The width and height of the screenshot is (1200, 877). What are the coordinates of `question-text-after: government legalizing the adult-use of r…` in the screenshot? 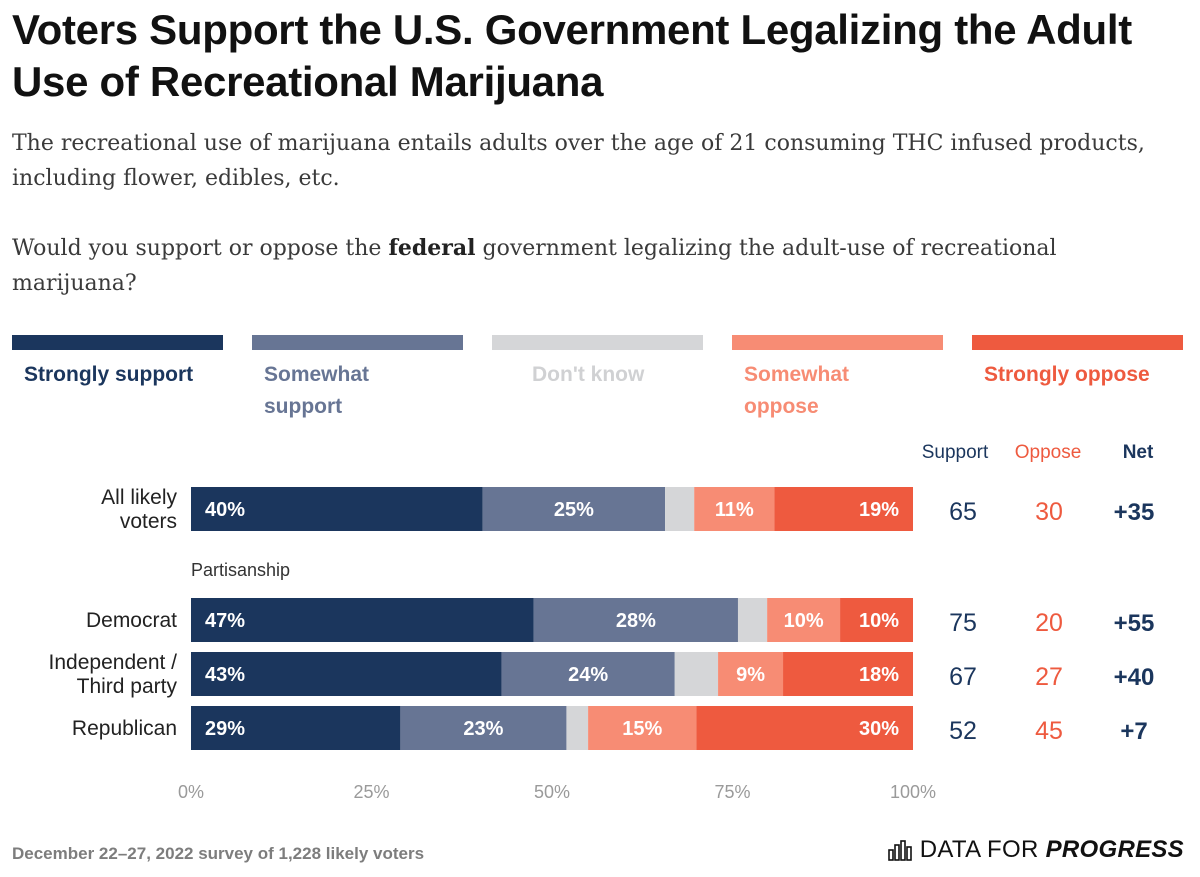 It's located at (534, 266).